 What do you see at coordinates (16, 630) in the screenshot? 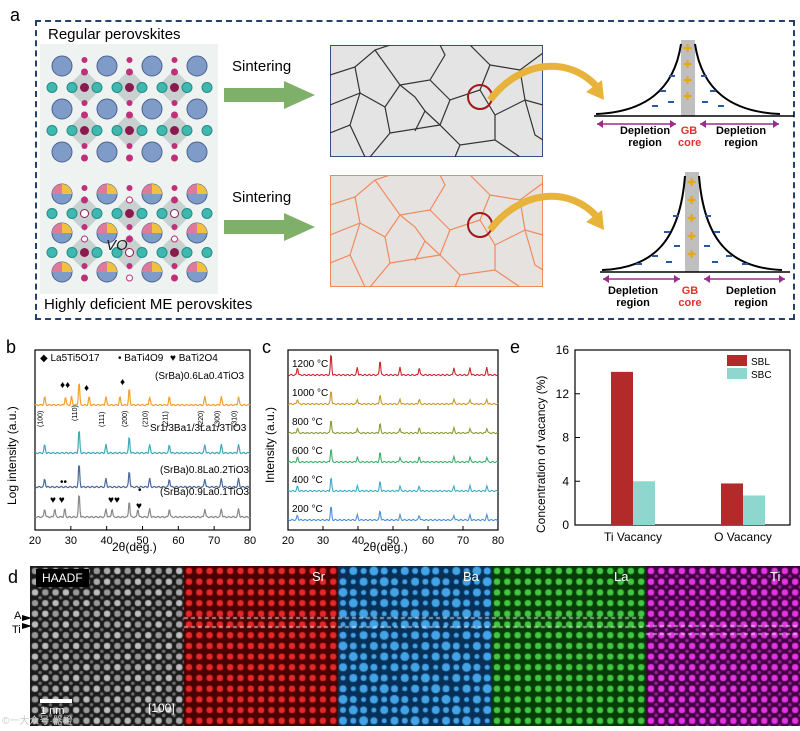
I see `site-ti-label: Ti` at bounding box center [16, 630].